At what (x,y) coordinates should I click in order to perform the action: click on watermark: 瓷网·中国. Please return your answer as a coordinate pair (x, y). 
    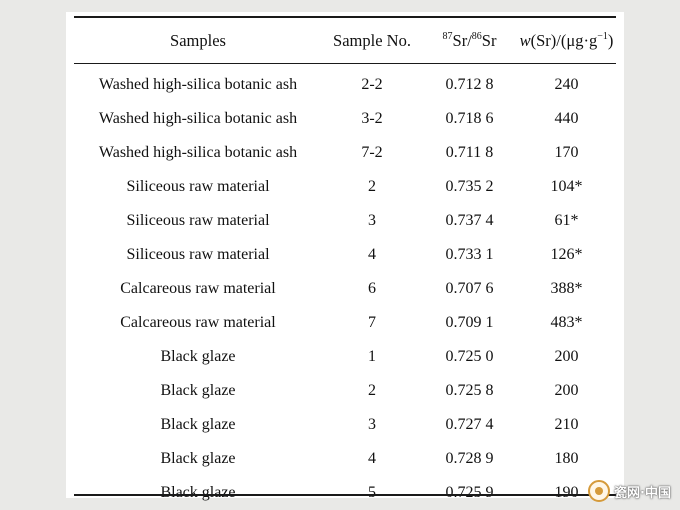
    Looking at the image, I should click on (629, 491).